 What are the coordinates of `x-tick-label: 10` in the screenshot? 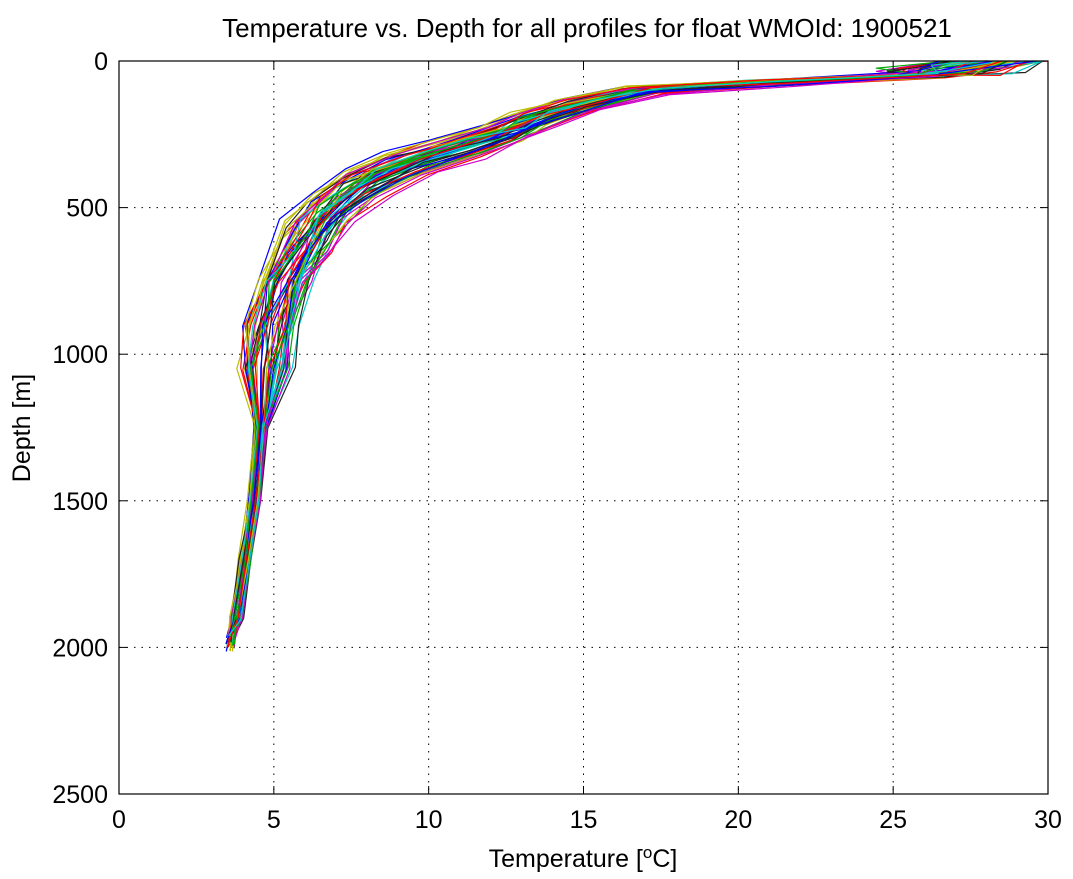 It's located at (429, 820).